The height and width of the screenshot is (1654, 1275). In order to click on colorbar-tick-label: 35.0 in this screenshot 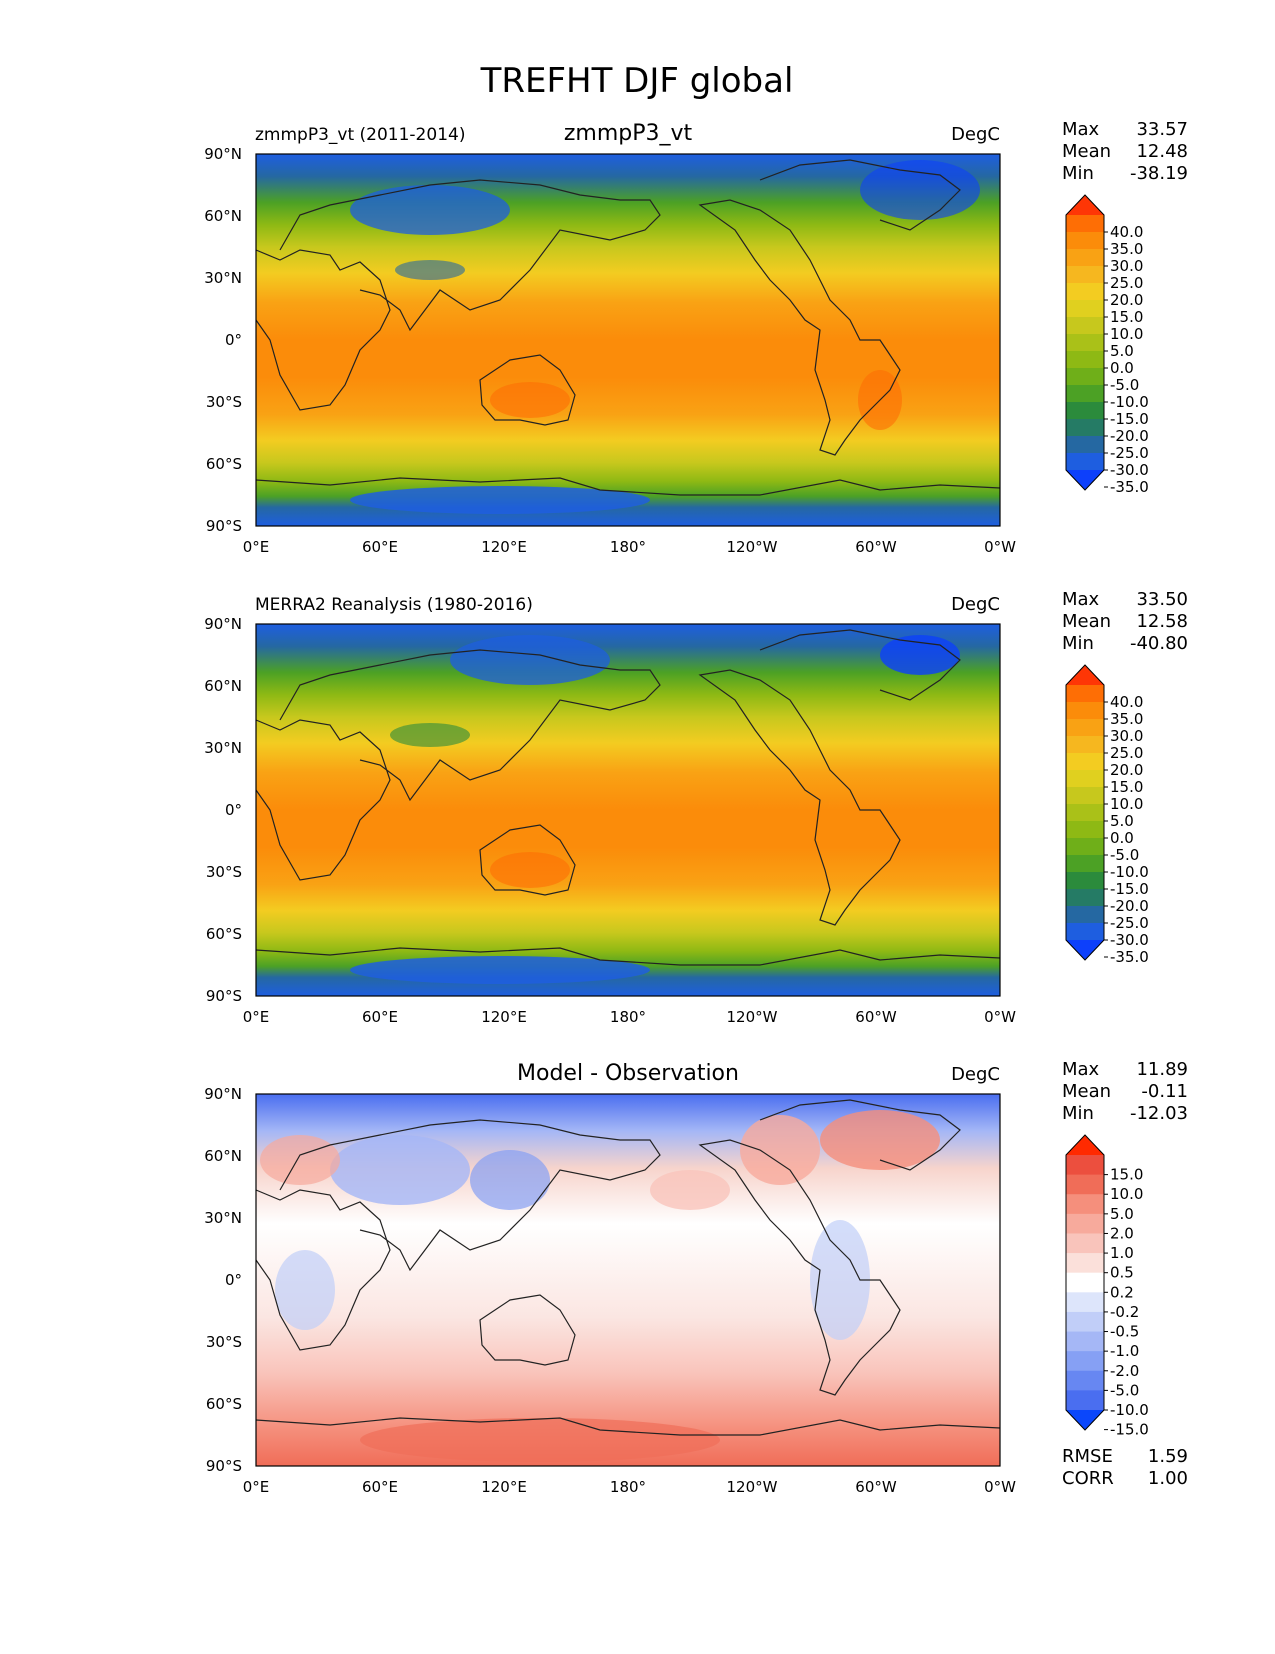, I will do `click(1126, 249)`.